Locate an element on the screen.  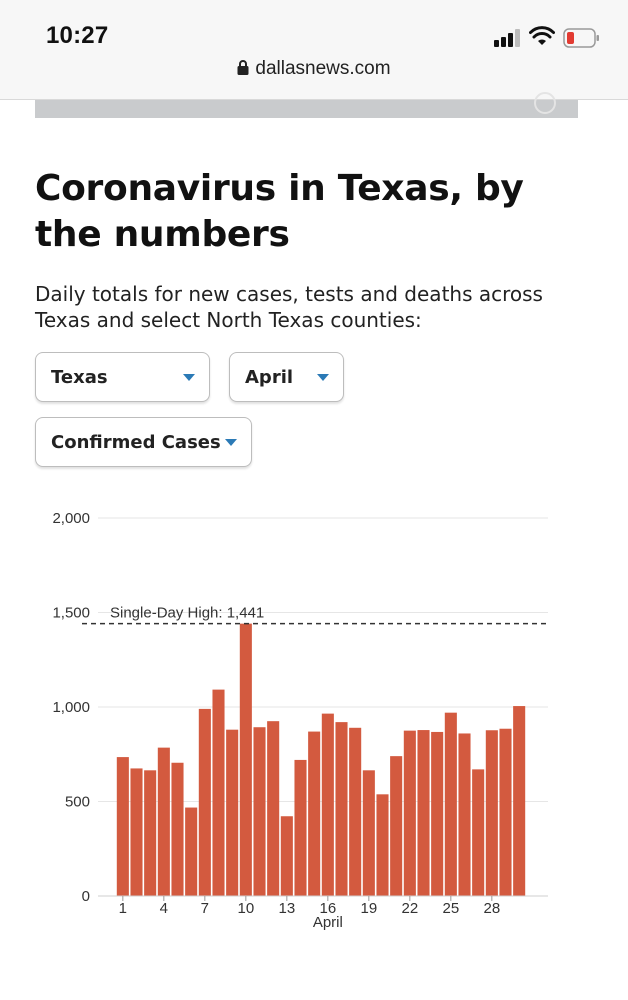
cell-signal-icon is located at coordinates (508, 38).